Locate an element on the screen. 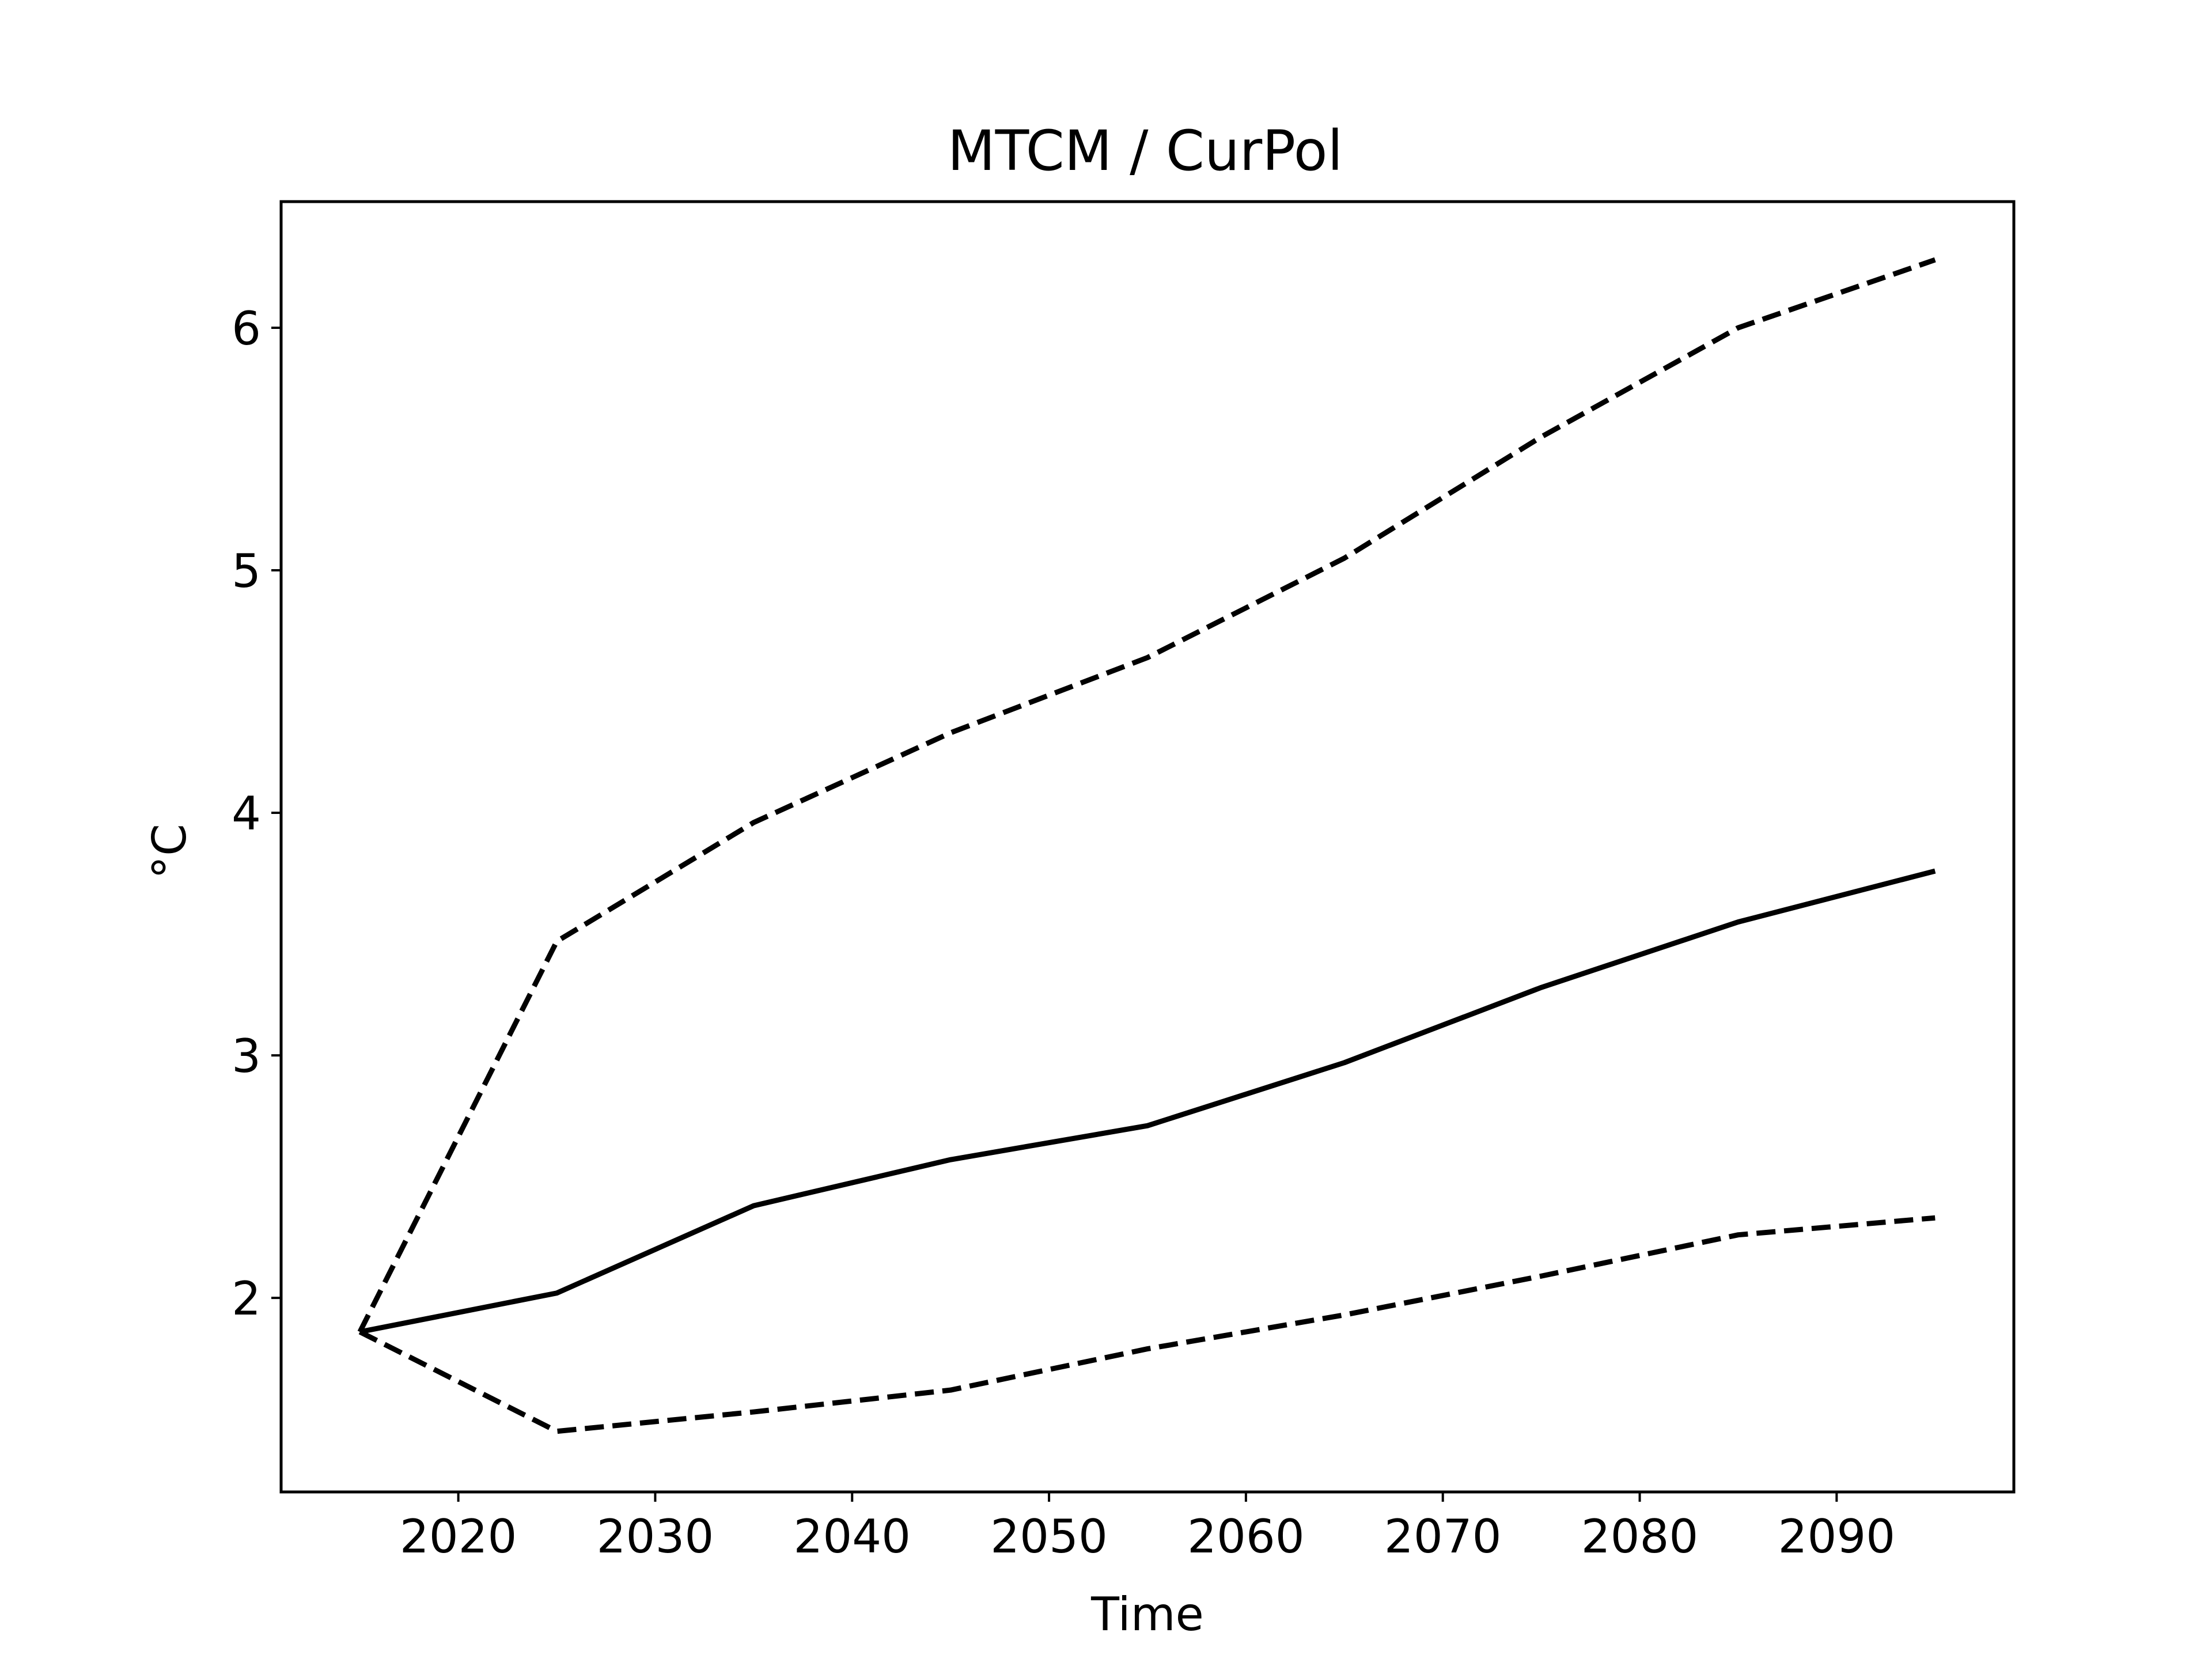 This screenshot has height=1659, width=2212. y-tick-label: 2 is located at coordinates (246, 1298).